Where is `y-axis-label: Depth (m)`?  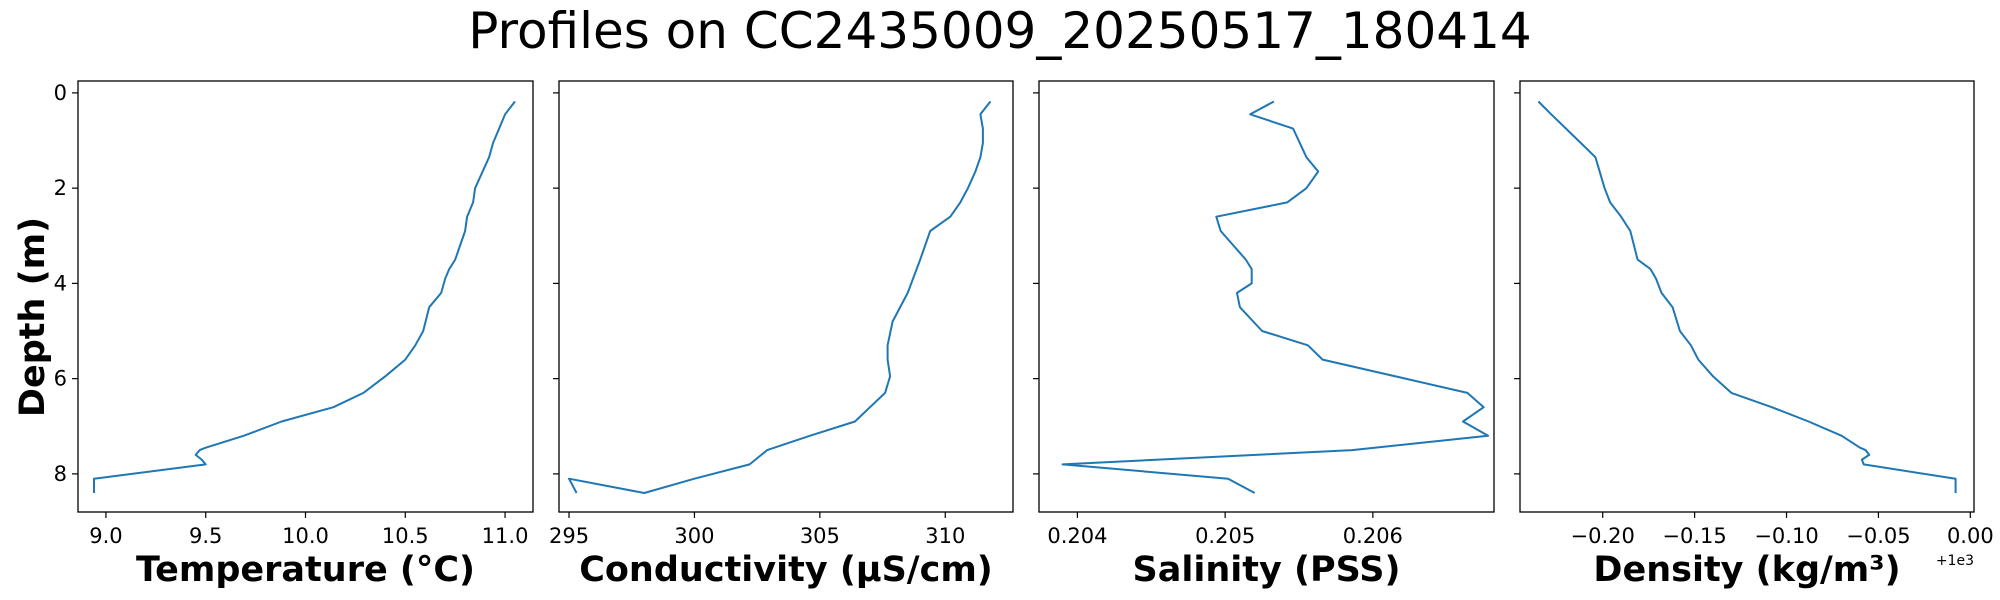 y-axis-label: Depth (m) is located at coordinates (33, 317).